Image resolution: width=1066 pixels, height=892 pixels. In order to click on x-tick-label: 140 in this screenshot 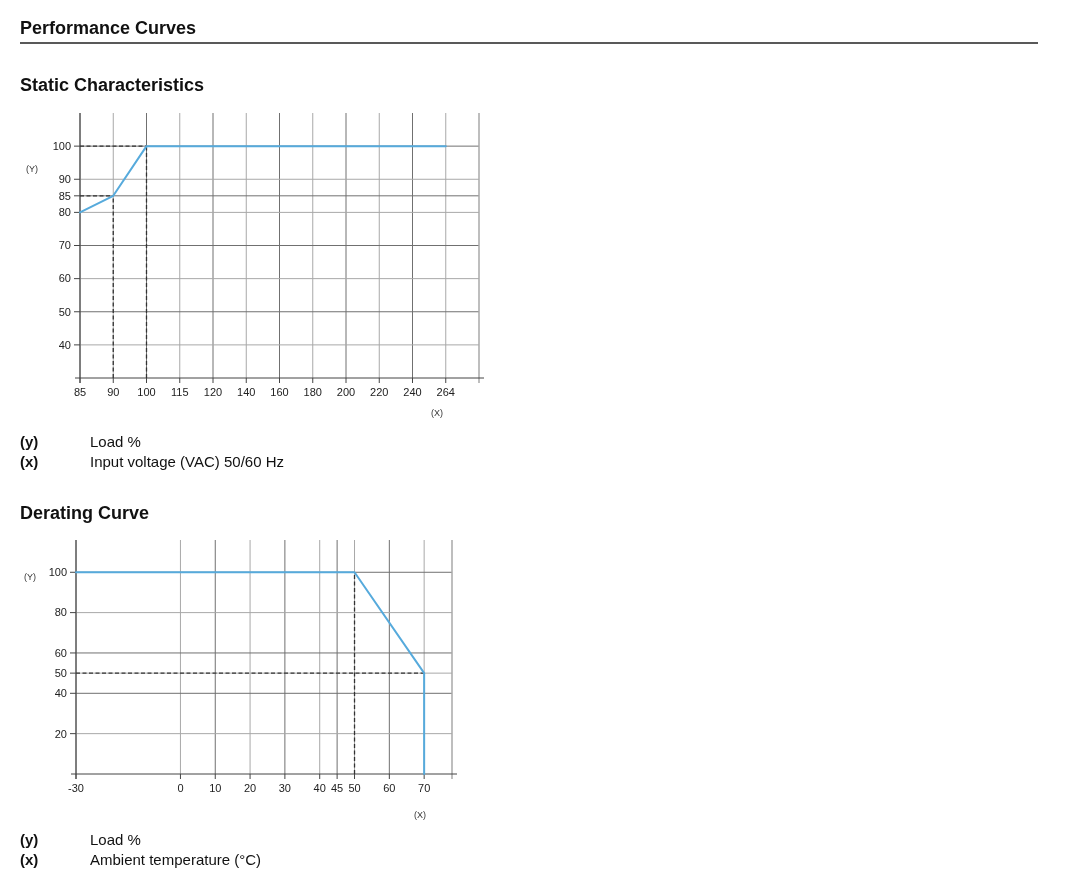, I will do `click(246, 392)`.